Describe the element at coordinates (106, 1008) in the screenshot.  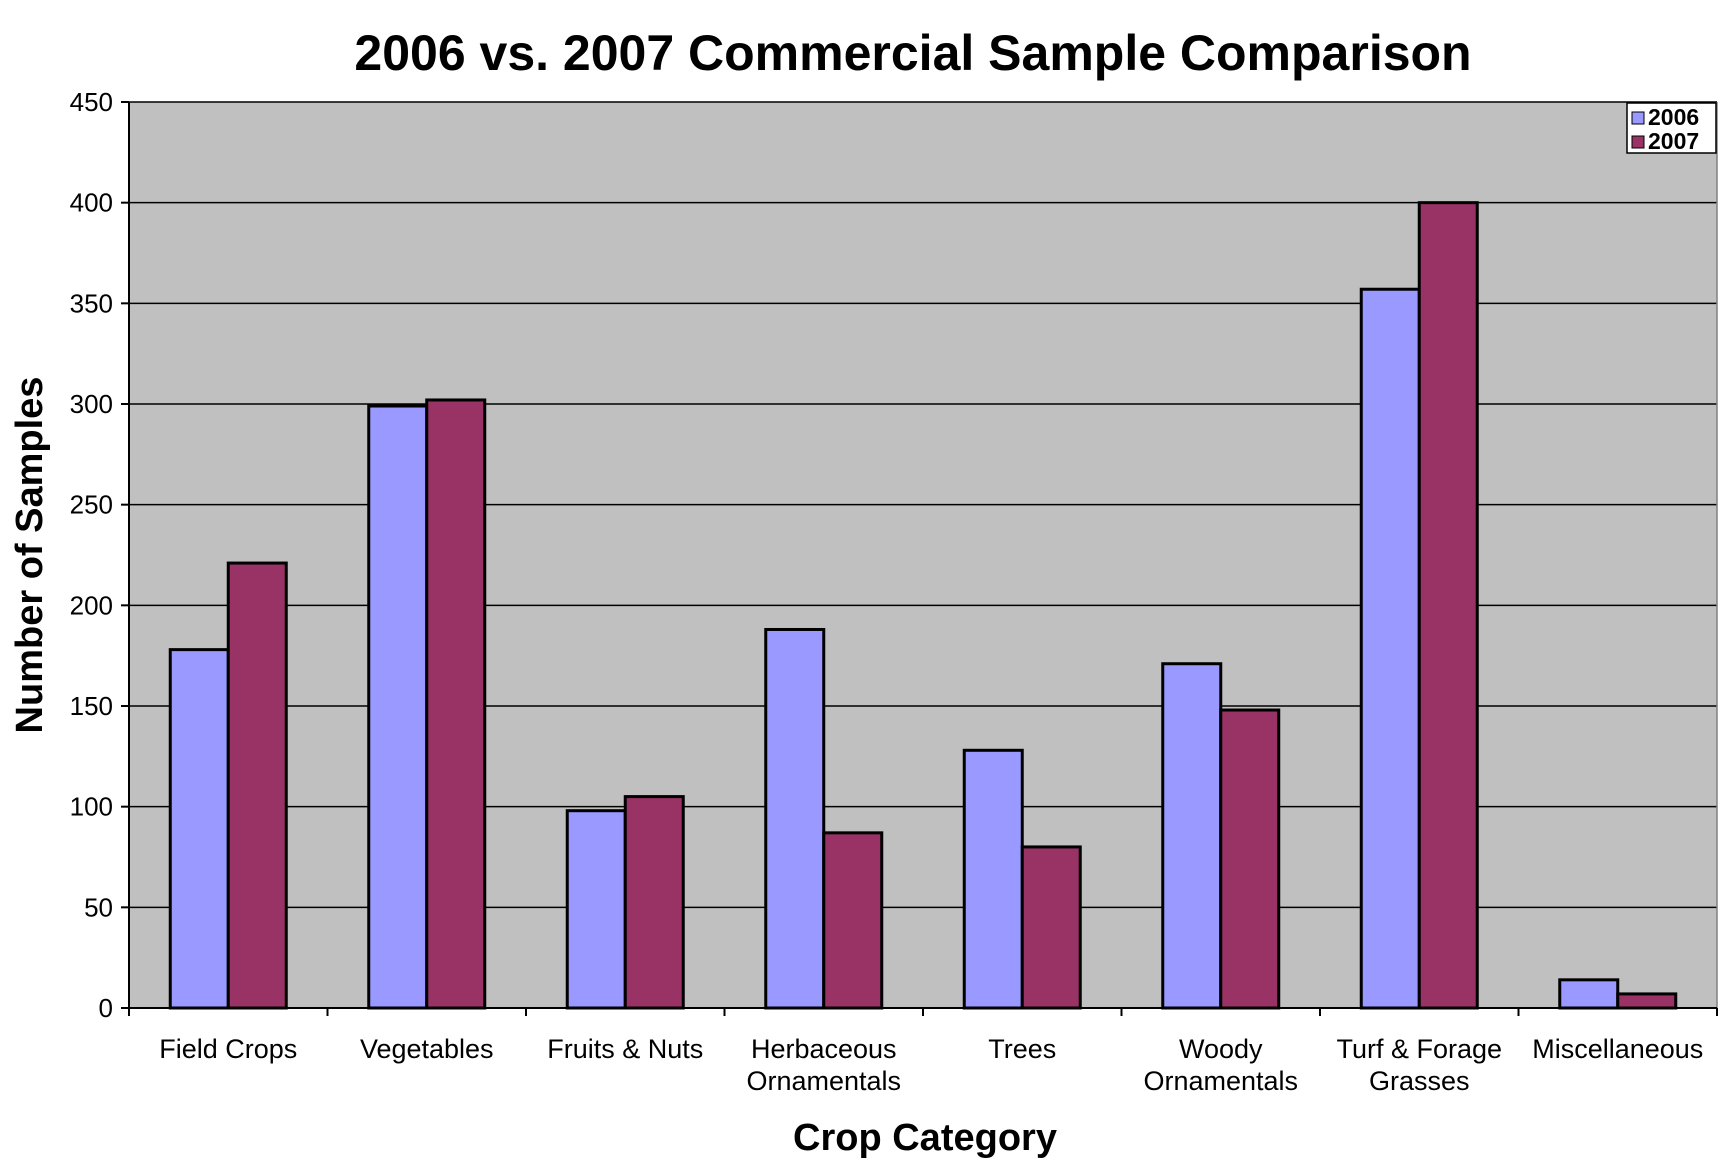
I see `y-tick-label: 0` at that location.